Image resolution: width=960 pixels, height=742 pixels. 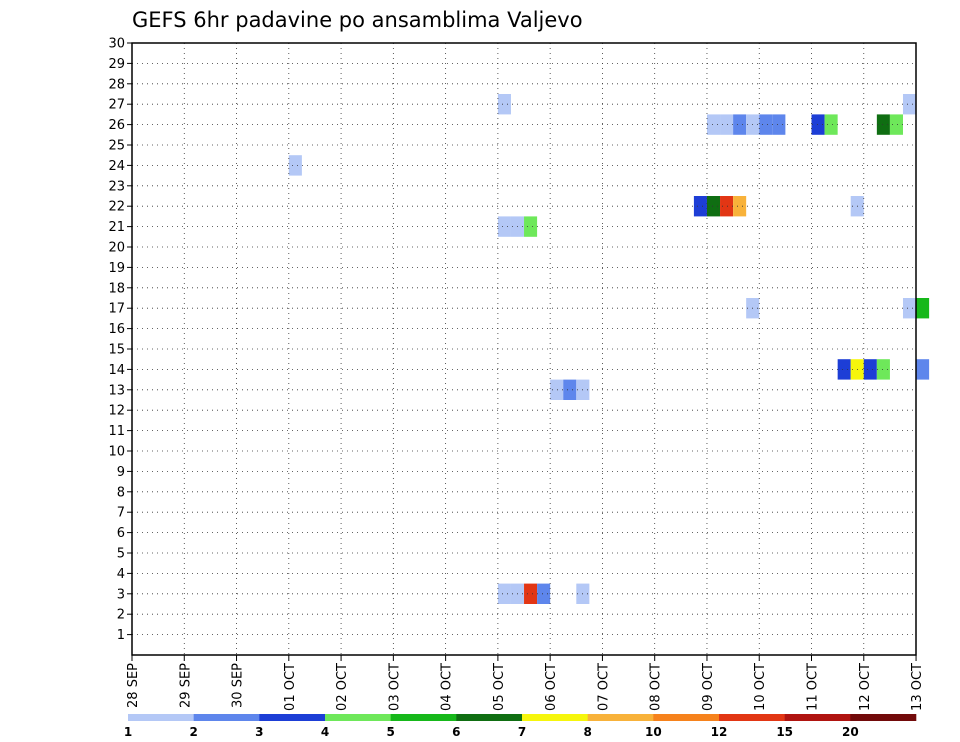 I want to click on x-tick-label: 30 SEP, so click(x=238, y=685).